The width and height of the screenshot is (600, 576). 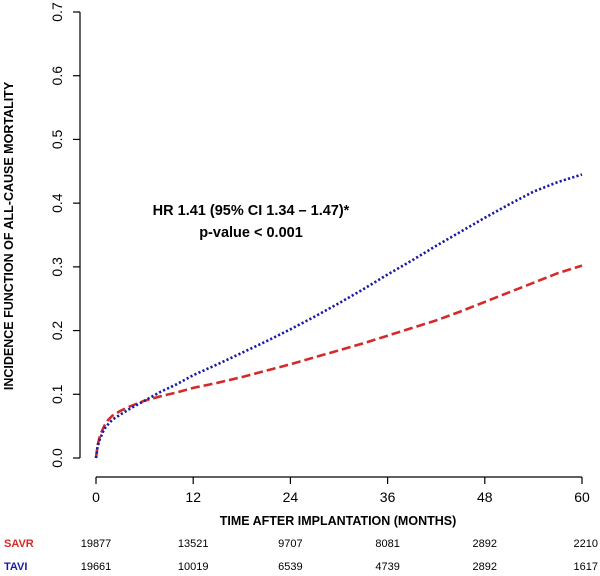 What do you see at coordinates (57, 267) in the screenshot?
I see `y-tick-label: 0.3` at bounding box center [57, 267].